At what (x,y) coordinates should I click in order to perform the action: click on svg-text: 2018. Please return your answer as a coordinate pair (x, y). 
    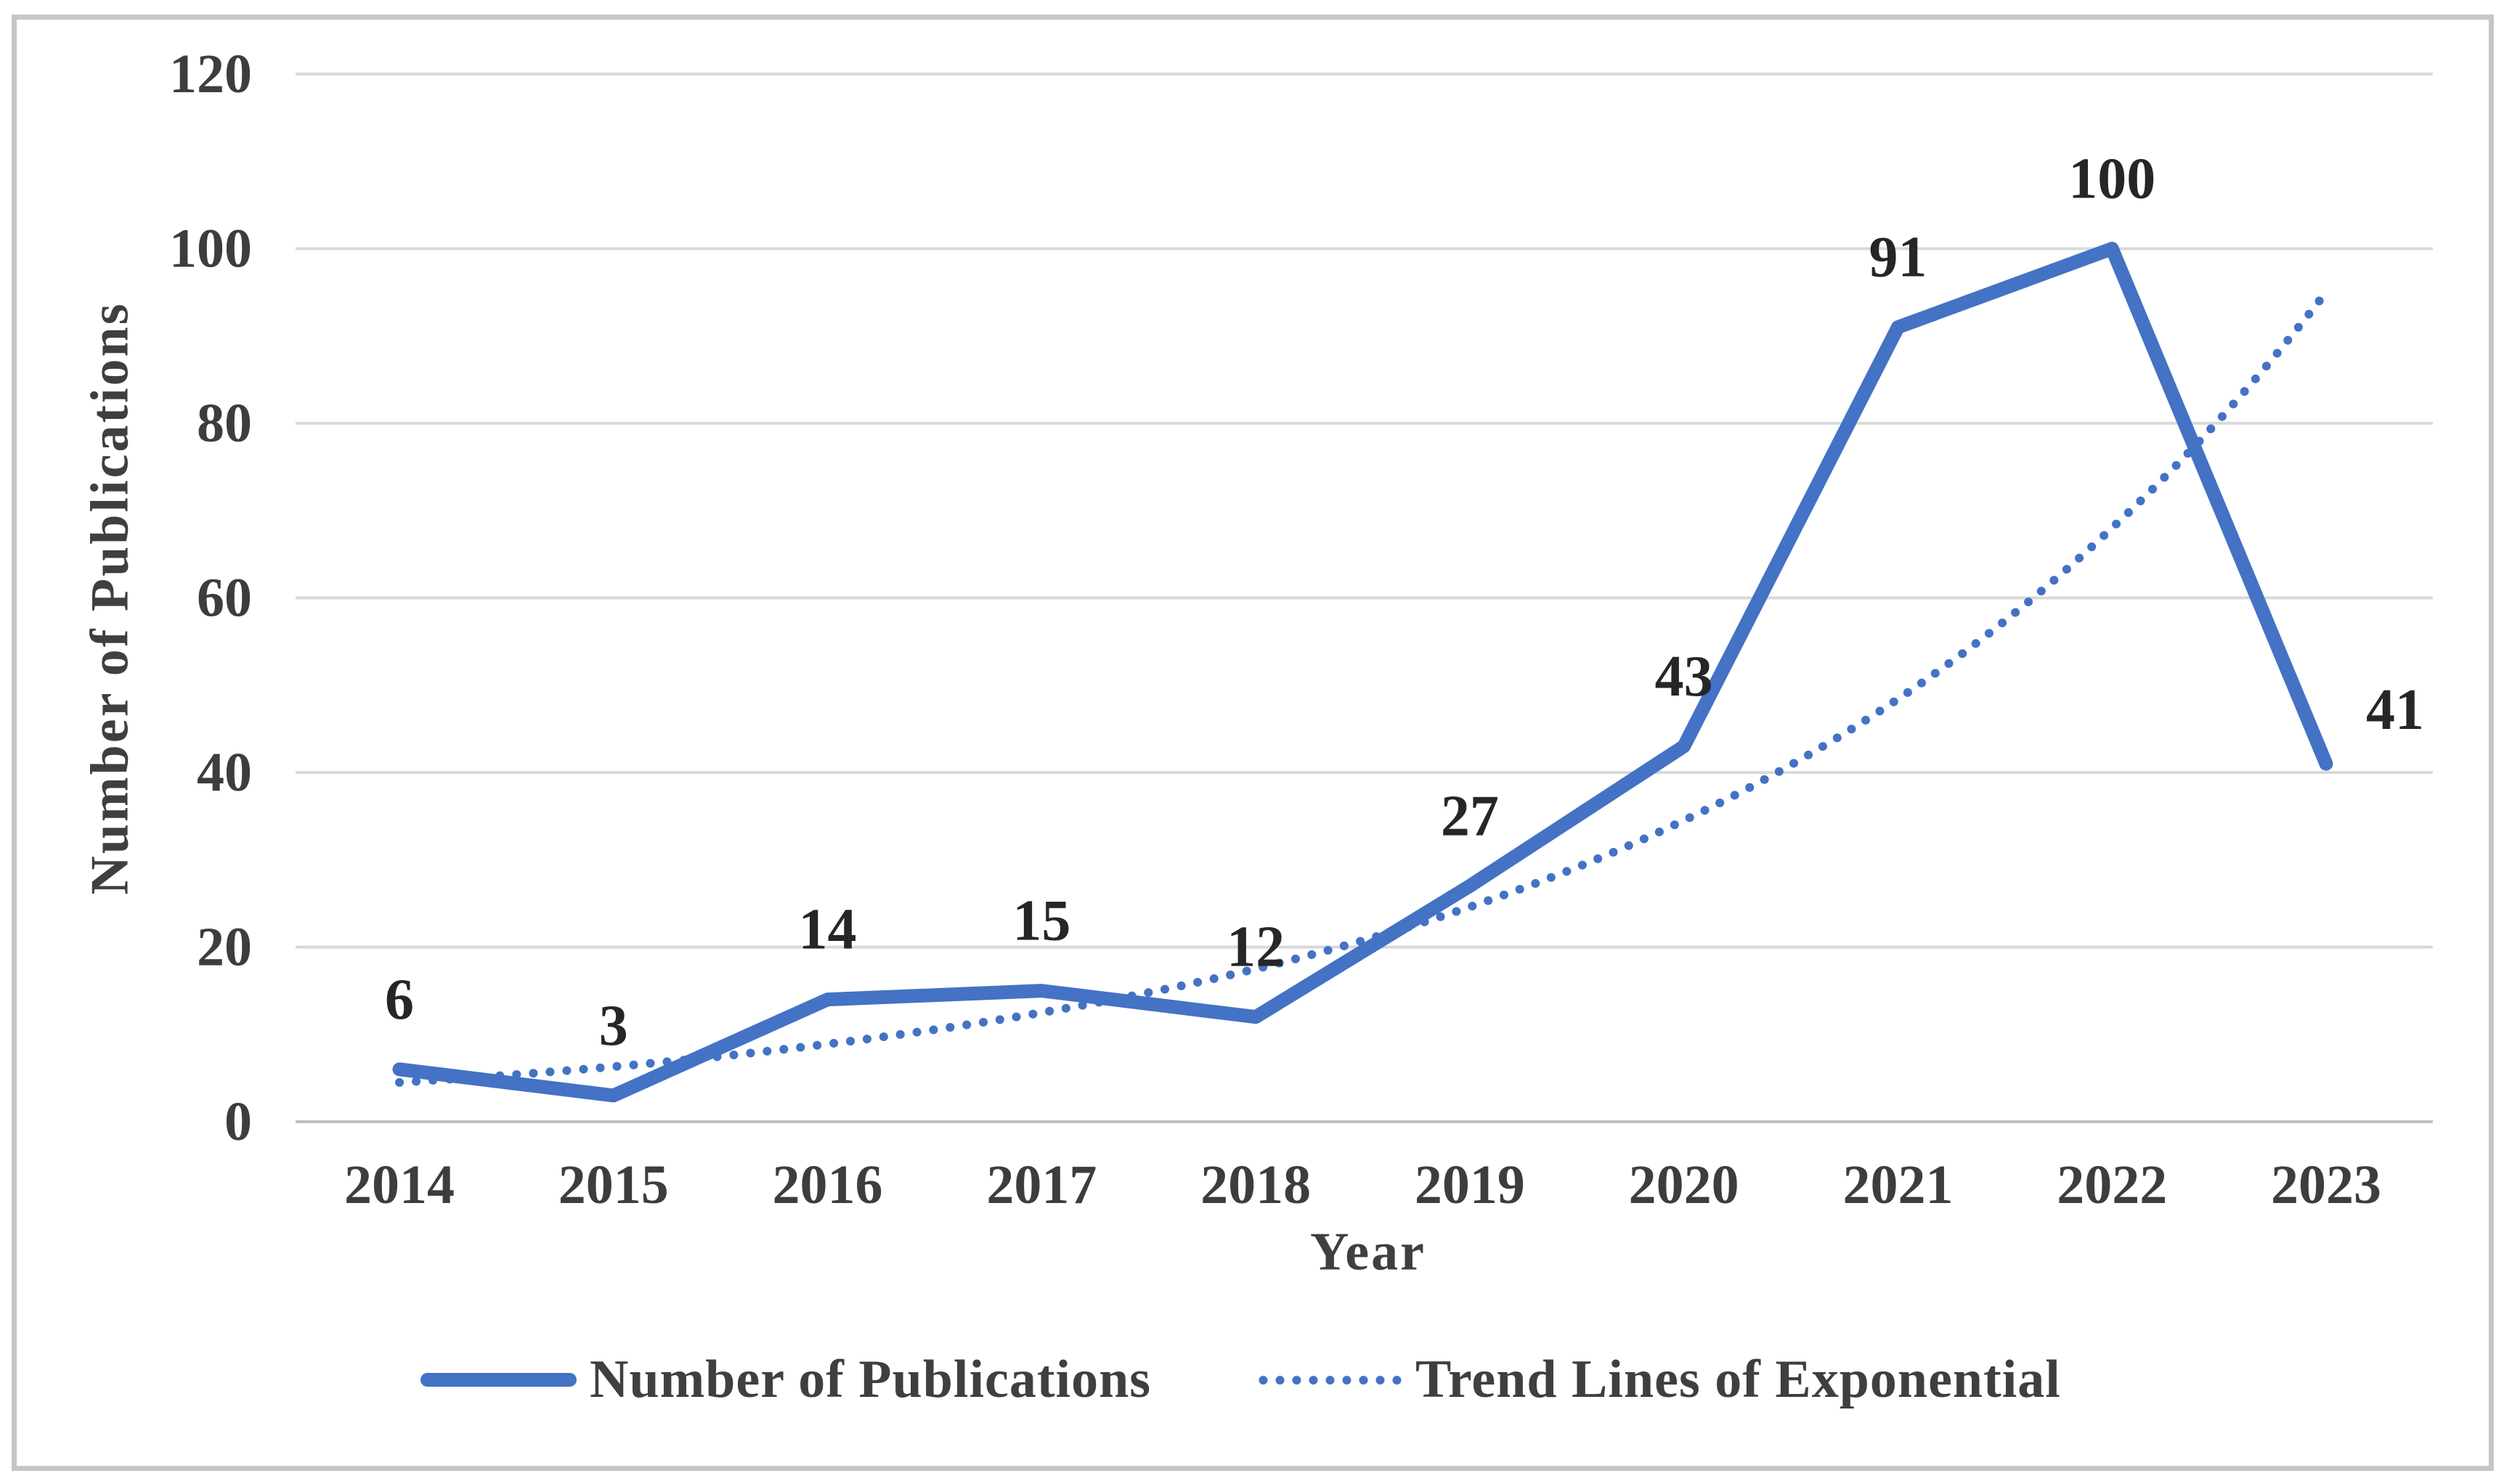
    Looking at the image, I should click on (1255, 1184).